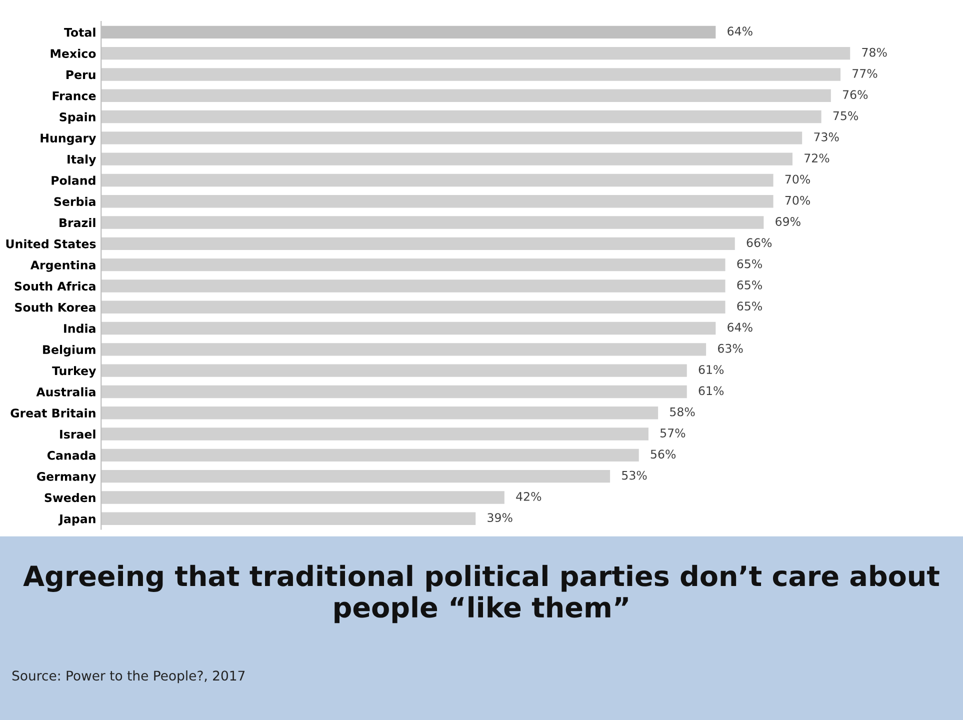  What do you see at coordinates (73, 53) in the screenshot?
I see `y-tick-label: Mexico` at bounding box center [73, 53].